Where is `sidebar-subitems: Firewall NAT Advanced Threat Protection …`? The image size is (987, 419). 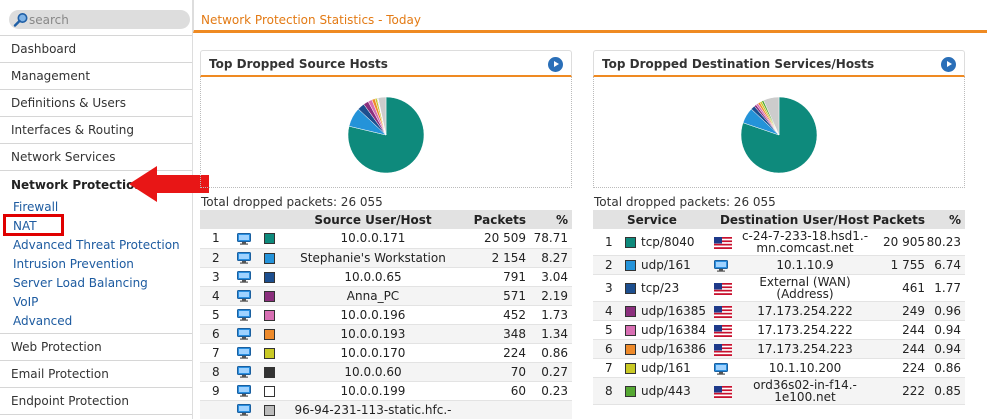
sidebar-subitems: Firewall NAT Advanced Threat Protection … is located at coordinates (96, 266).